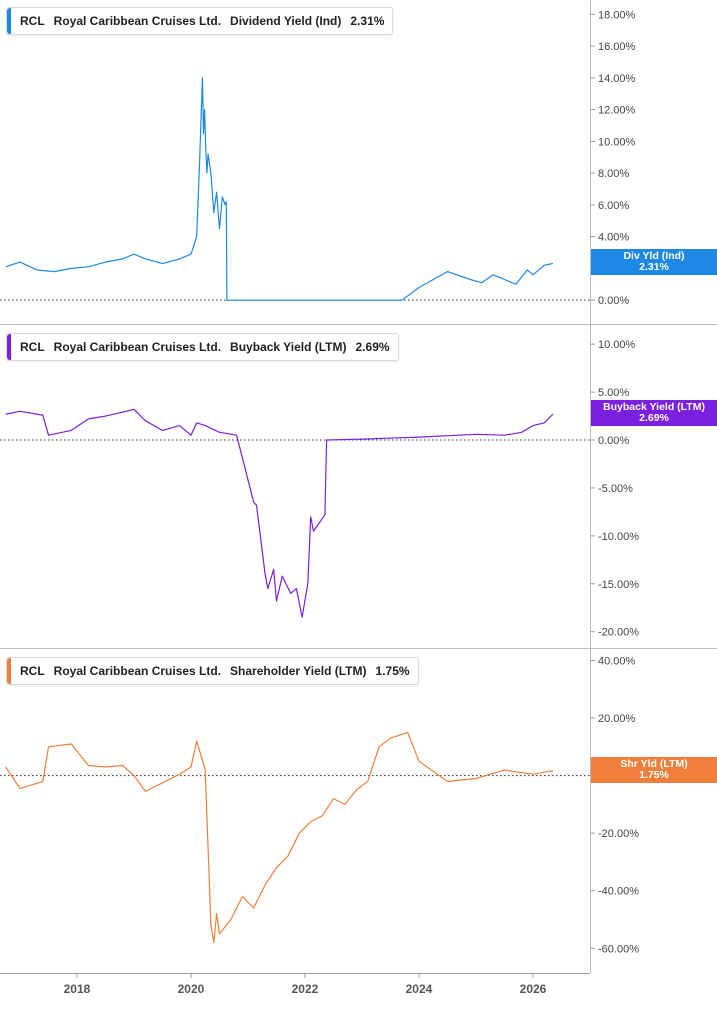 This screenshot has height=1010, width=717. What do you see at coordinates (191, 989) in the screenshot?
I see `x-tick-label: 2020` at bounding box center [191, 989].